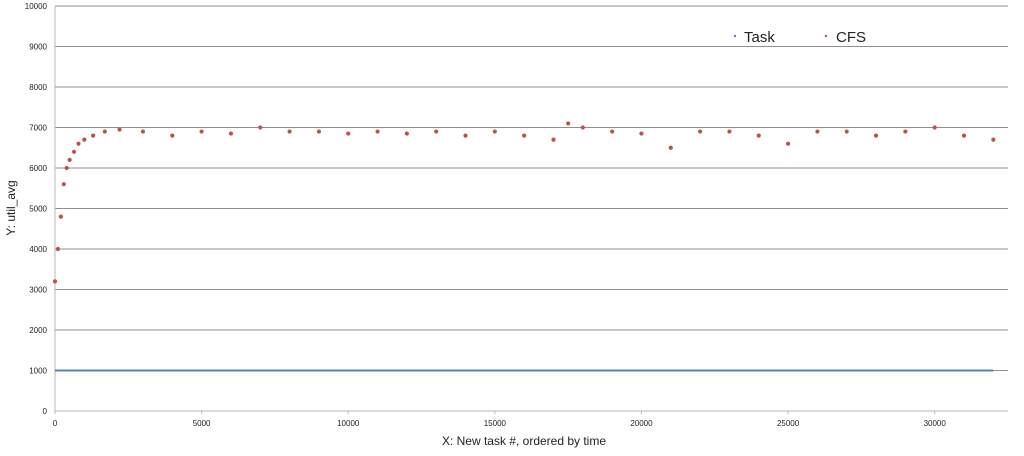 Image resolution: width=1024 pixels, height=456 pixels. I want to click on y-tick-label-10000: 10000, so click(36, 6).